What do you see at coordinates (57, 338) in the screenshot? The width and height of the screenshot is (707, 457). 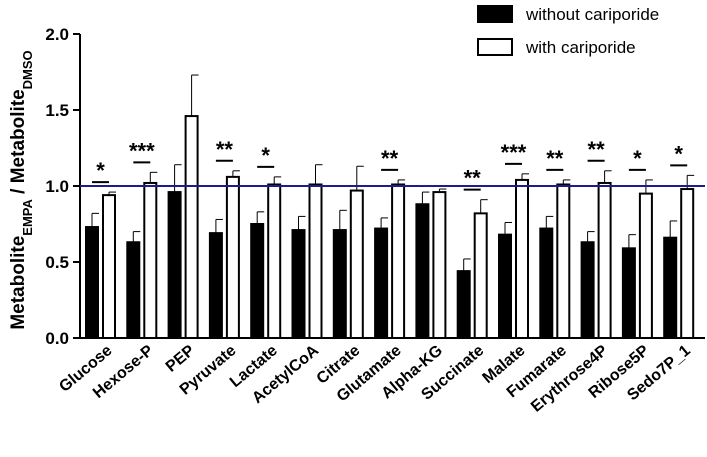 I see `y-tick-label: 0.0` at bounding box center [57, 338].